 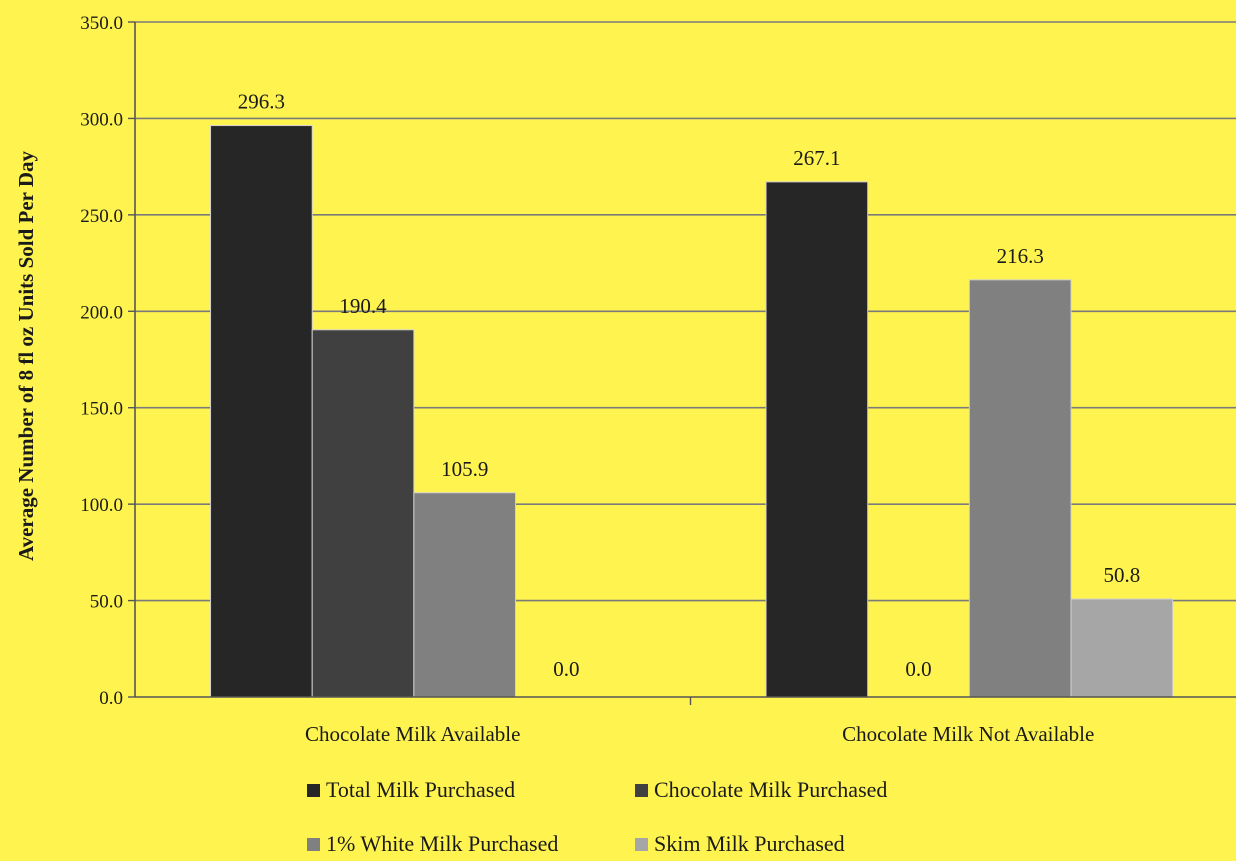 I want to click on y-tick-label: 150.0, so click(x=101, y=409).